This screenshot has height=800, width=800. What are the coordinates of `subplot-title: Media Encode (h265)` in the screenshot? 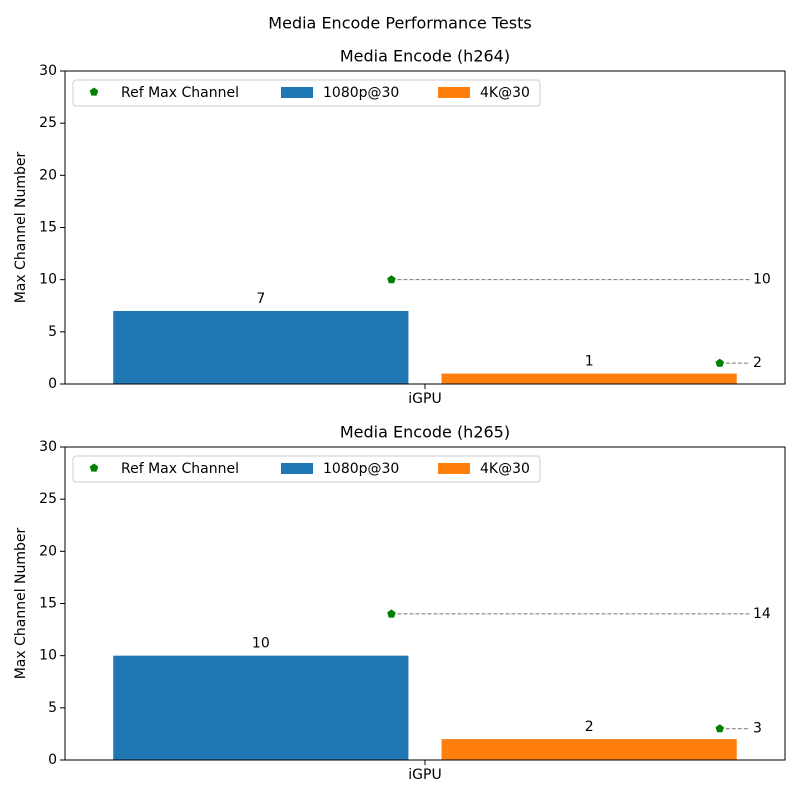 It's located at (425, 432).